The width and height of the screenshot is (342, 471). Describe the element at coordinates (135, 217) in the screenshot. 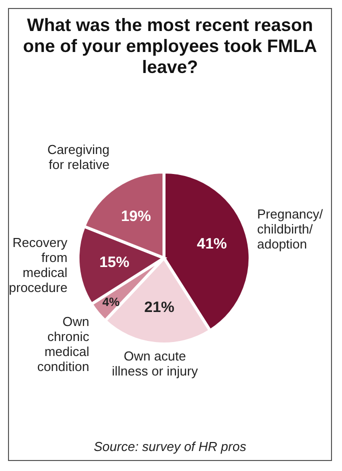

I see `data-label: 19%` at that location.